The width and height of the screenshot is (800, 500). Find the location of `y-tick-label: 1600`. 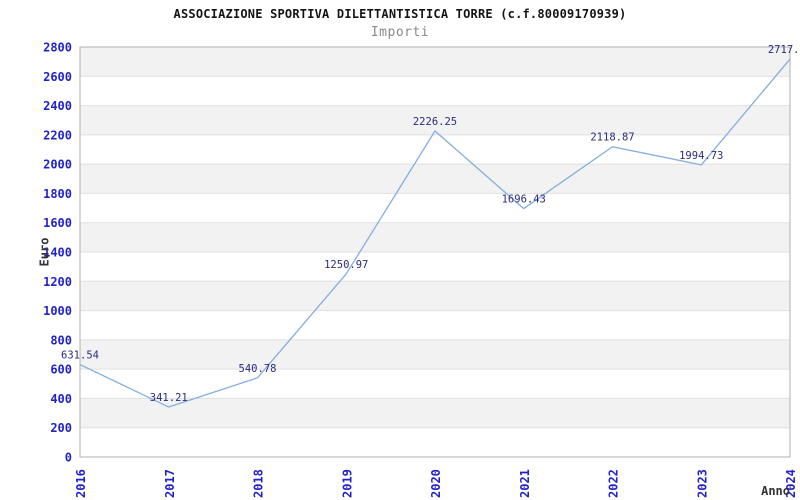

y-tick-label: 1600 is located at coordinates (57, 223).